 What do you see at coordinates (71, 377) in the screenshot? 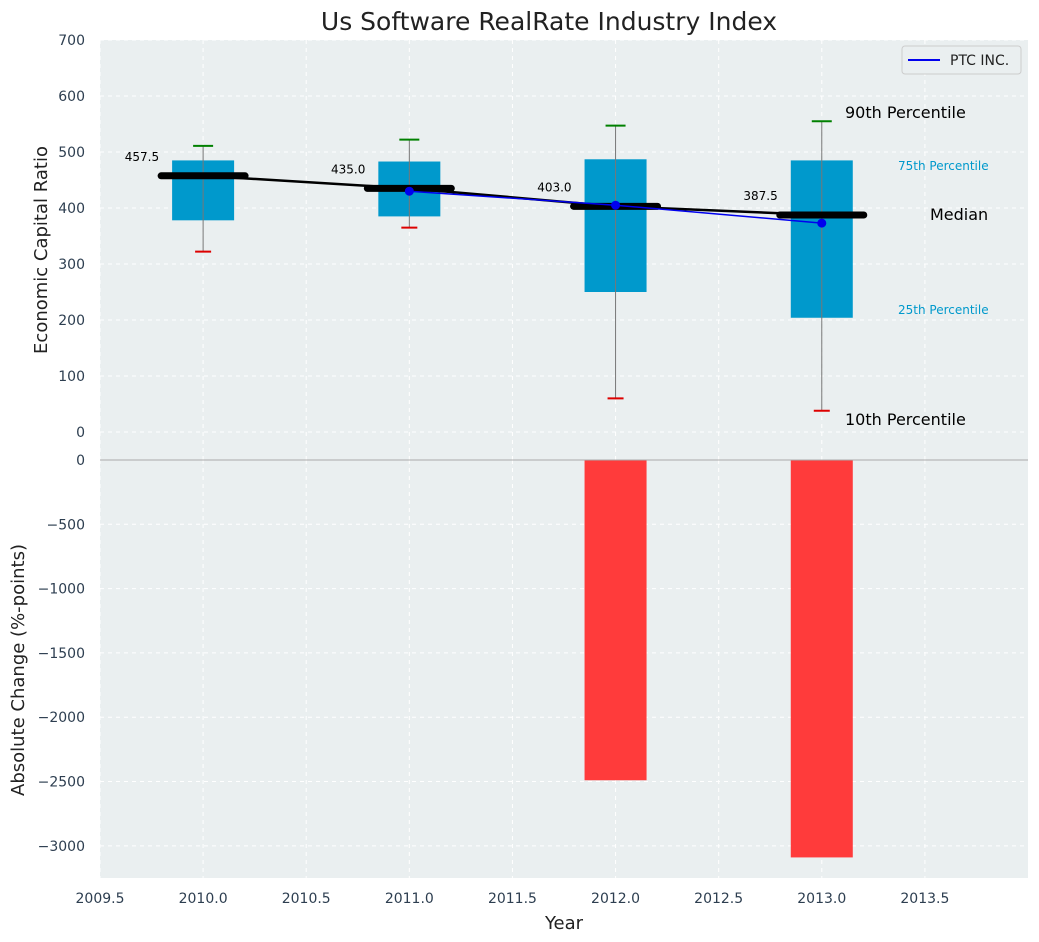
I see `top-y-tick-label: 100` at bounding box center [71, 377].